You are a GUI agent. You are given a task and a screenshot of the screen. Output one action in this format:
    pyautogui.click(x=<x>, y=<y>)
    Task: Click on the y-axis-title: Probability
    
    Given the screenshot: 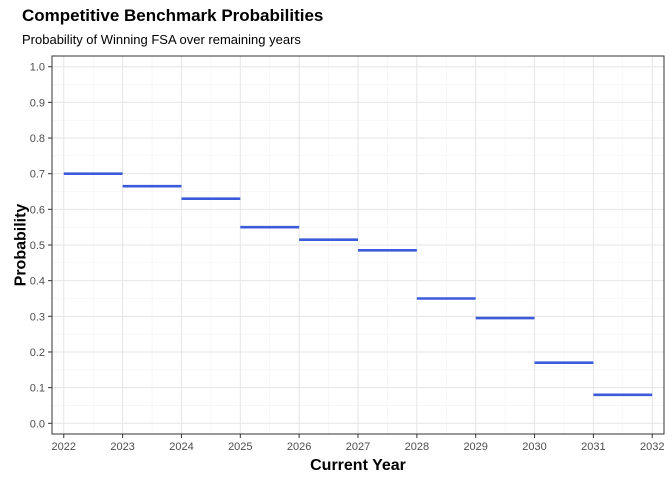 What is the action you would take?
    pyautogui.click(x=21, y=245)
    